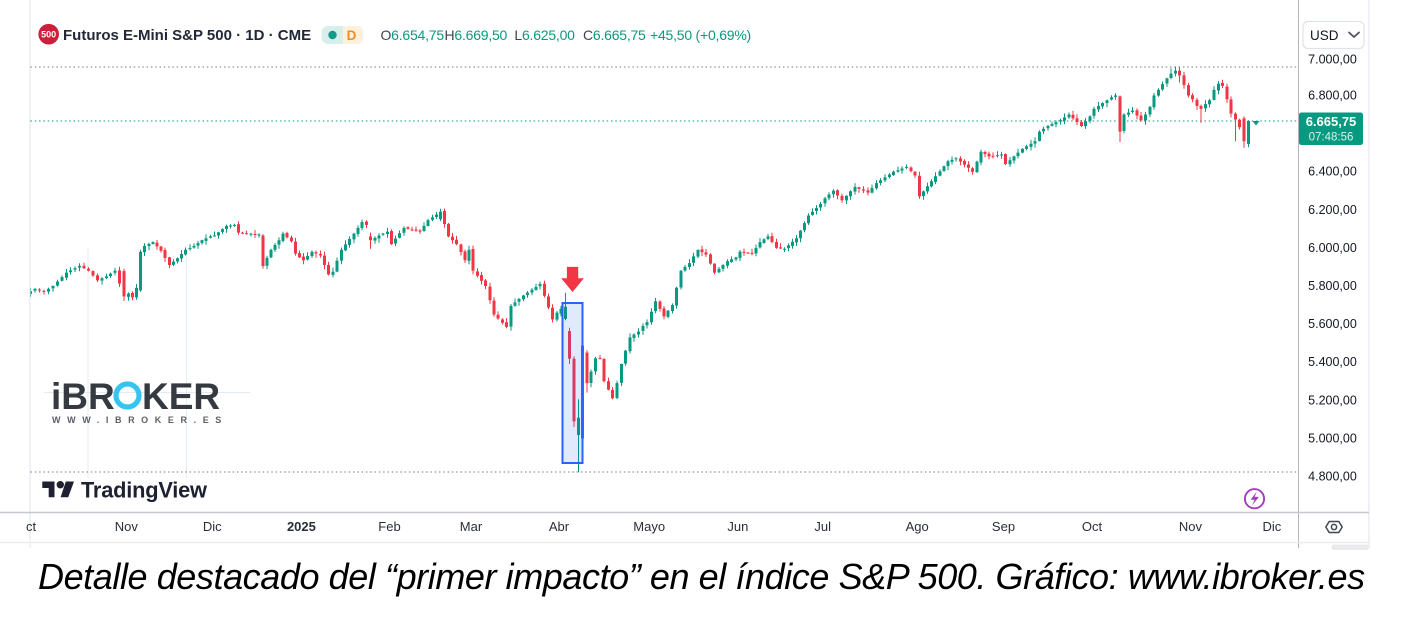 This screenshot has width=1414, height=634. Describe the element at coordinates (83, 396) in the screenshot. I see `svg-text: iBR` at that location.